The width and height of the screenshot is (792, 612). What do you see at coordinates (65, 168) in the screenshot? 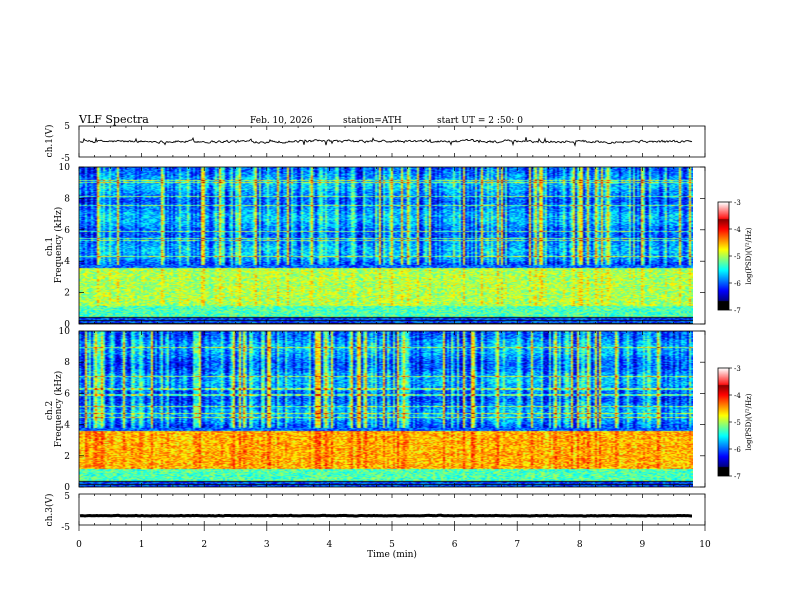
I see `ch1-spectrogram-ytick-label: 10` at bounding box center [65, 168].